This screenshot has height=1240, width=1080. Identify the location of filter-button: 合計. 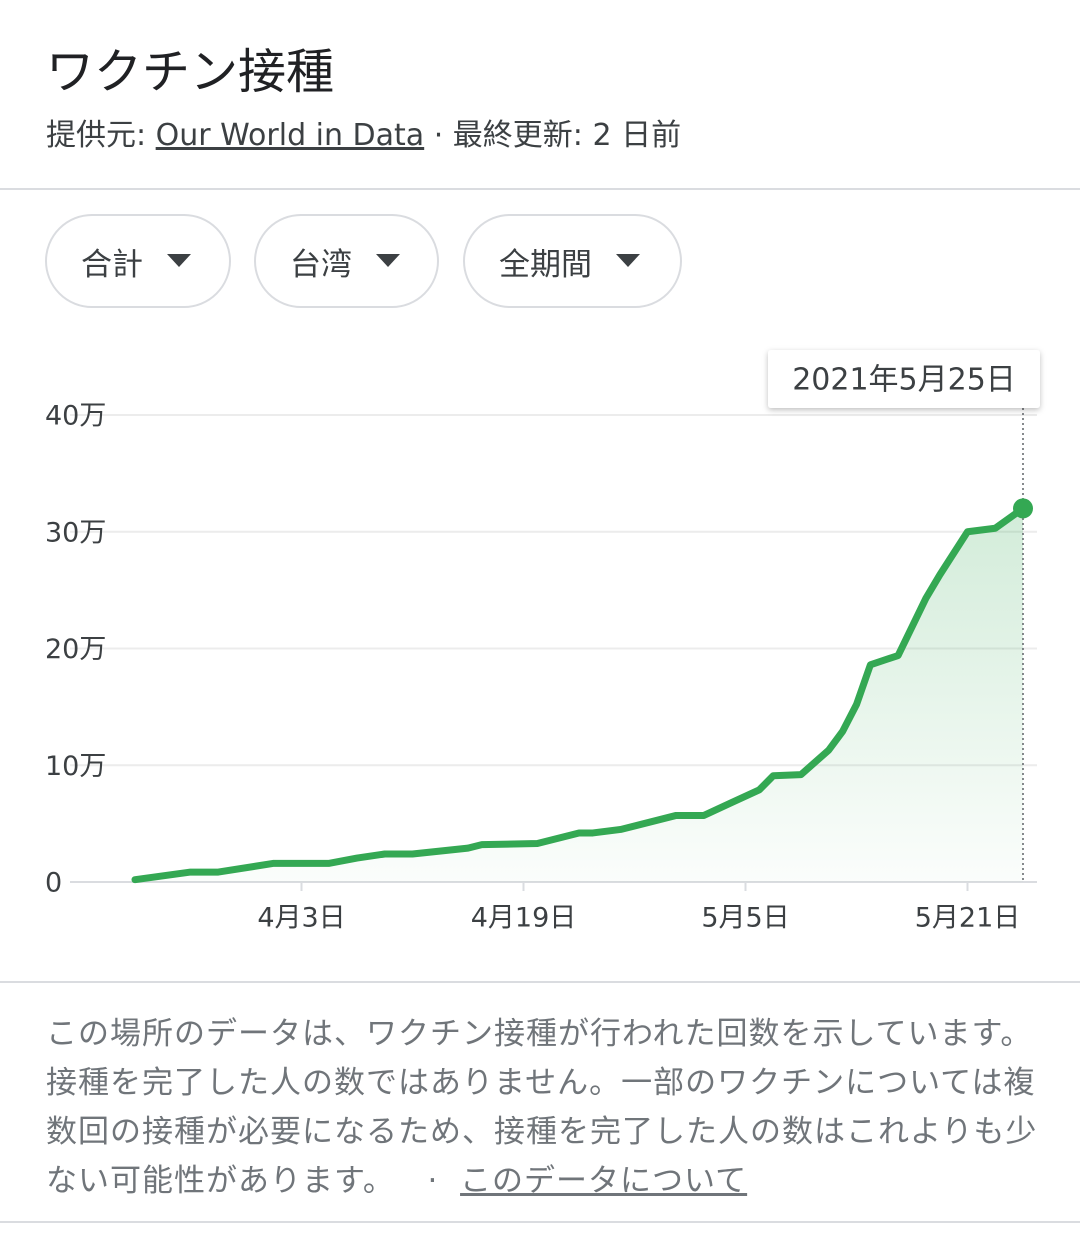
(138, 261).